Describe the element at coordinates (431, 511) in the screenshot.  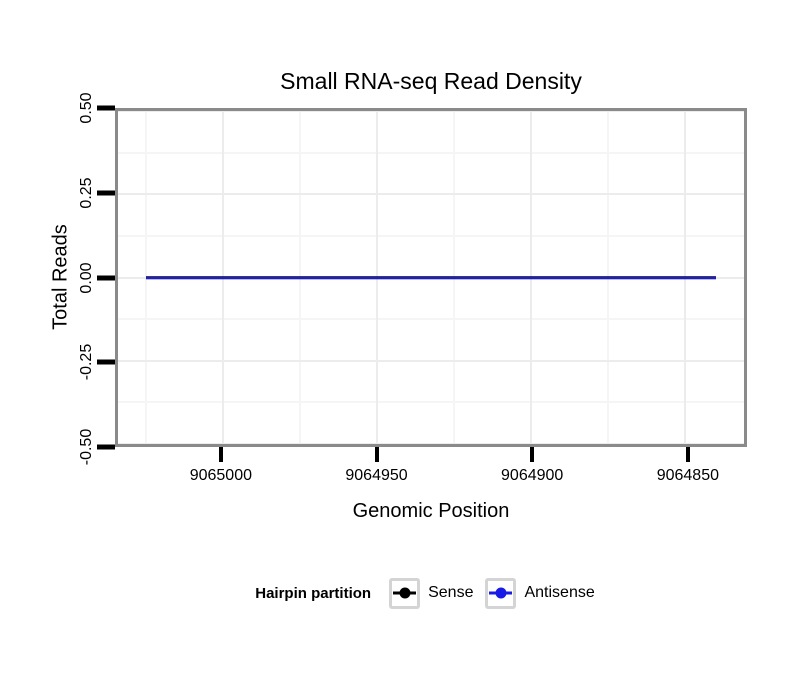
I see `x-axis-title: Genomic Position` at that location.